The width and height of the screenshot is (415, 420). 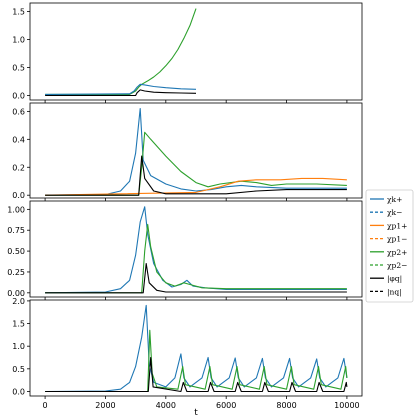 What do you see at coordinates (397, 225) in the screenshot?
I see `legend-label: χp1+` at bounding box center [397, 225].